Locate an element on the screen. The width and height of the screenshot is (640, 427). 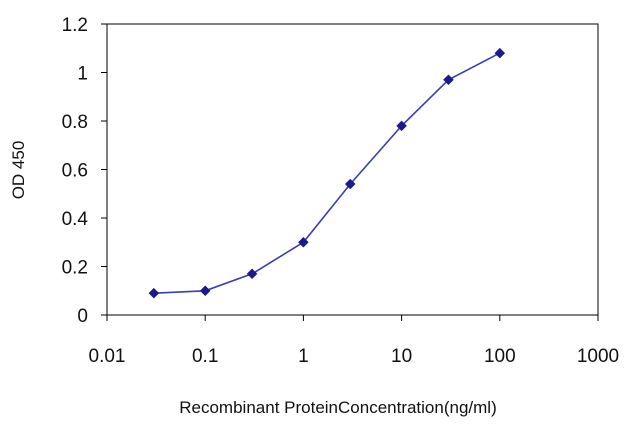
y-tick-label: 0.2 is located at coordinates (75, 268).